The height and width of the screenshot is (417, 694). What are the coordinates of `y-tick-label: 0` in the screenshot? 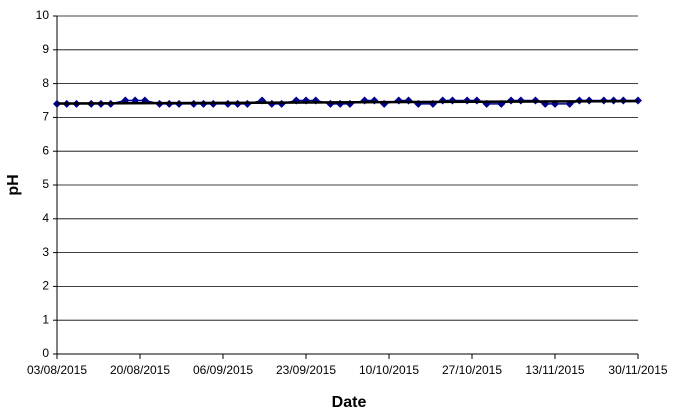 It's located at (45, 353).